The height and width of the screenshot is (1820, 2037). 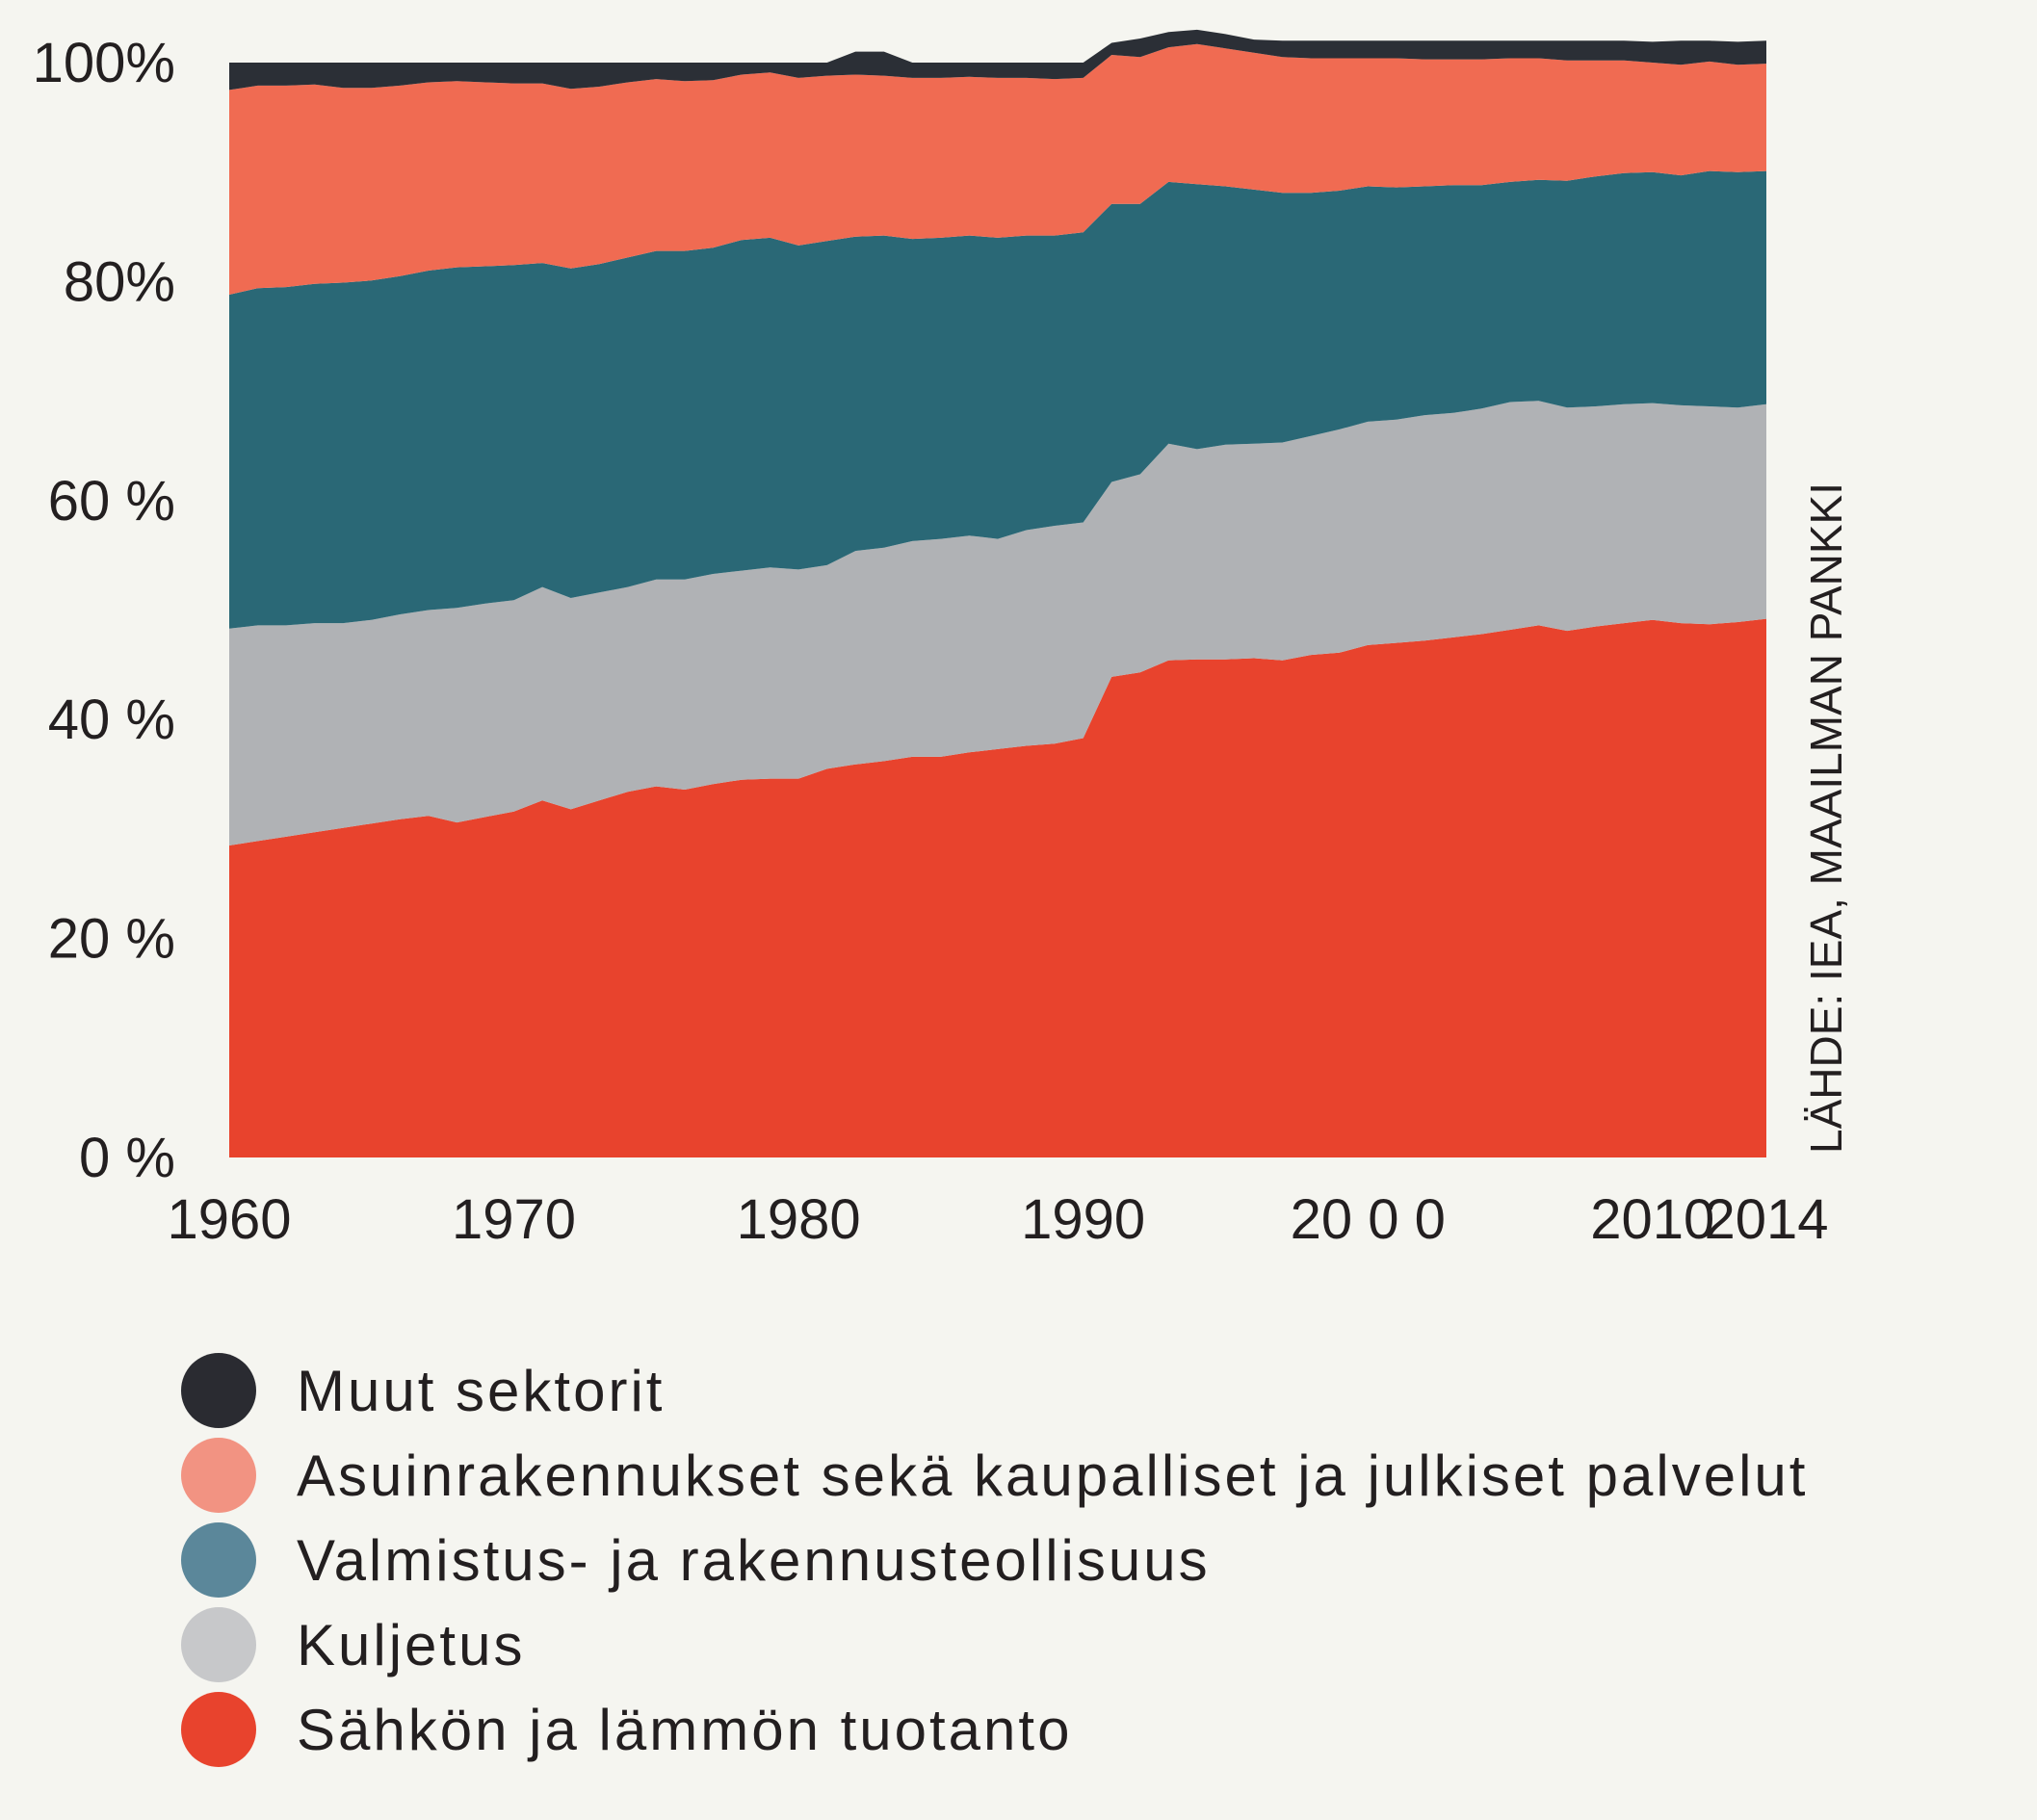 I want to click on legend-swatch-muut-sektorit, so click(x=218, y=1390).